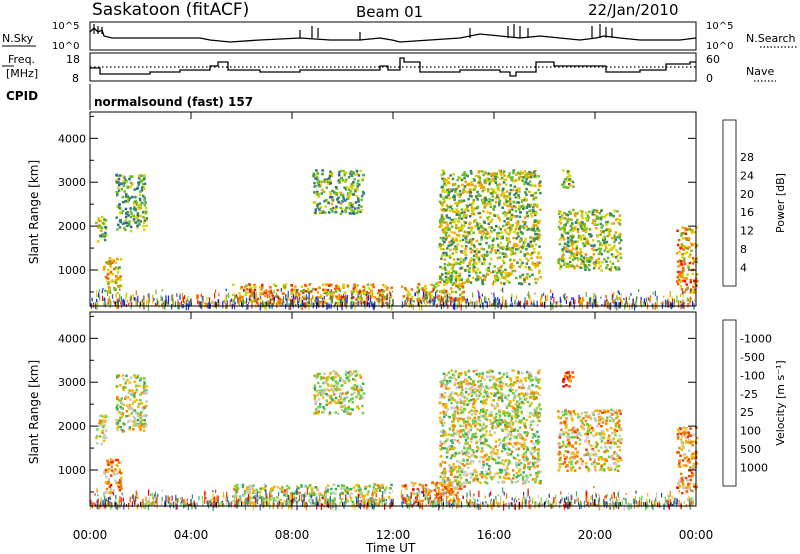  What do you see at coordinates (747, 412) in the screenshot?
I see `velocity-colorbar-label: 25` at bounding box center [747, 412].